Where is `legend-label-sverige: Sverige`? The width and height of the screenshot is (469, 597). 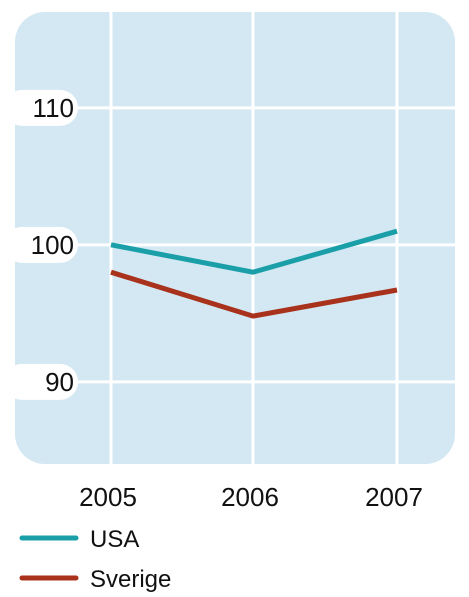 legend-label-sverige: Sverige is located at coordinates (130, 579).